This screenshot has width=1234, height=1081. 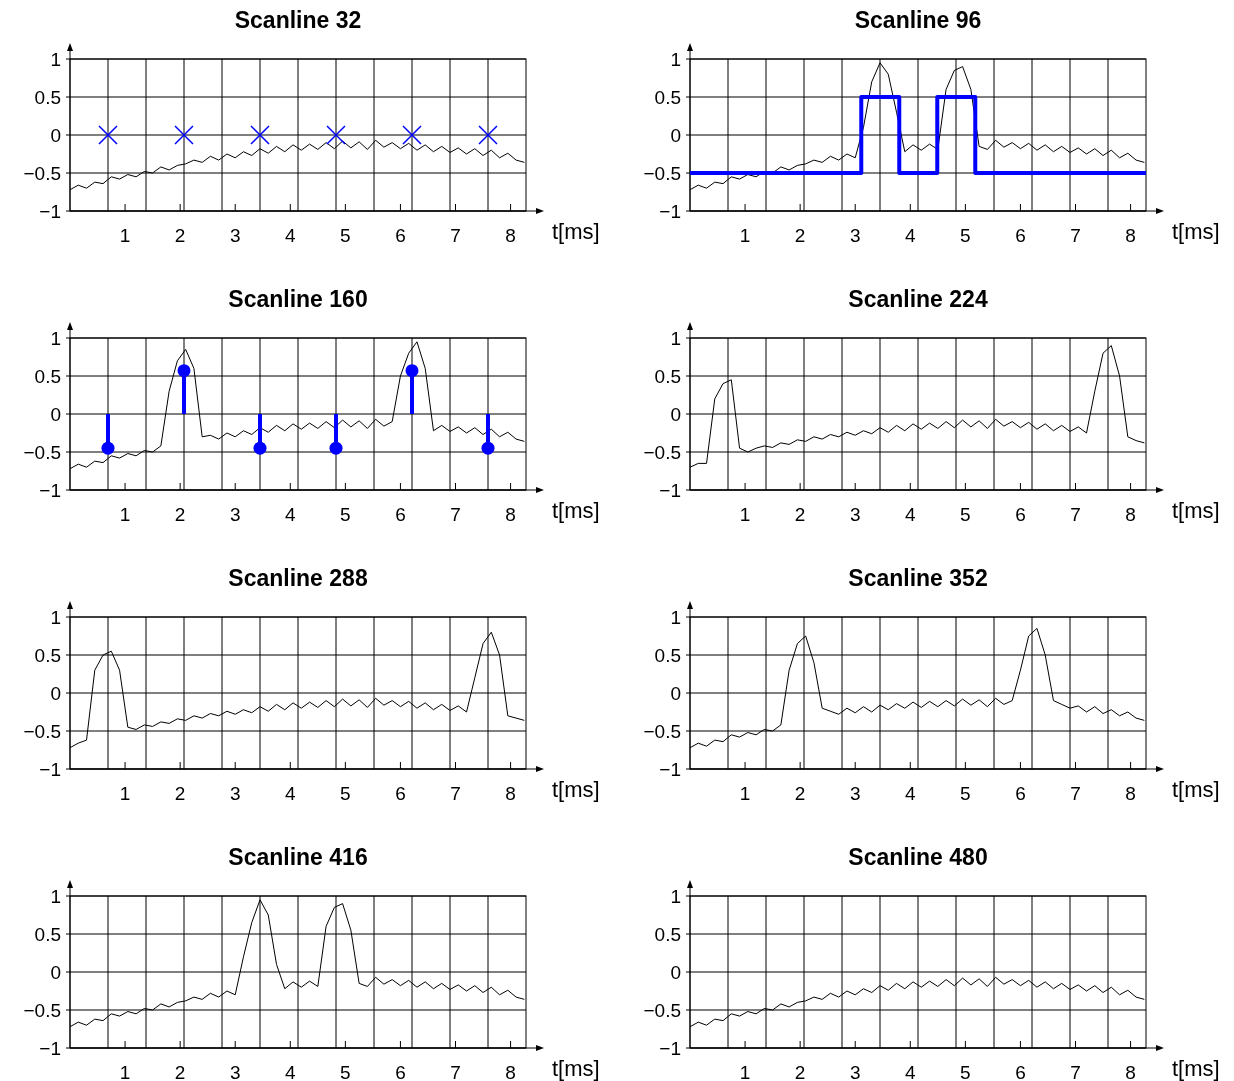 What do you see at coordinates (918, 20) in the screenshot?
I see `chart-title: Scanline 96` at bounding box center [918, 20].